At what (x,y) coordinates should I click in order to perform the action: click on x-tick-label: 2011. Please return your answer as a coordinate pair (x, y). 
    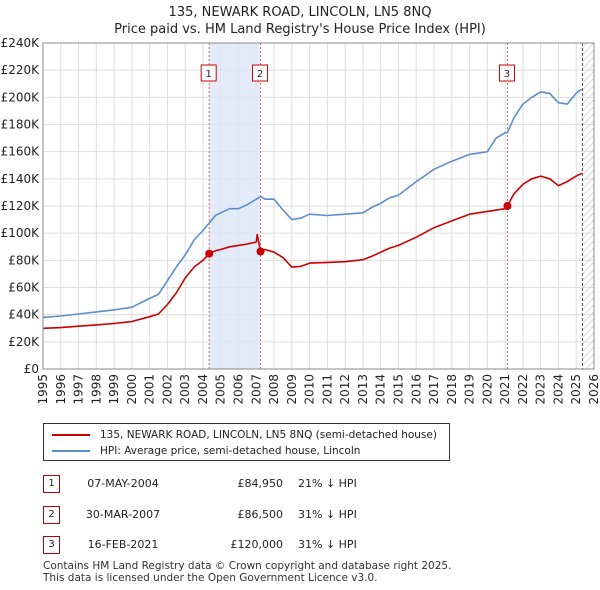
    Looking at the image, I should click on (327, 389).